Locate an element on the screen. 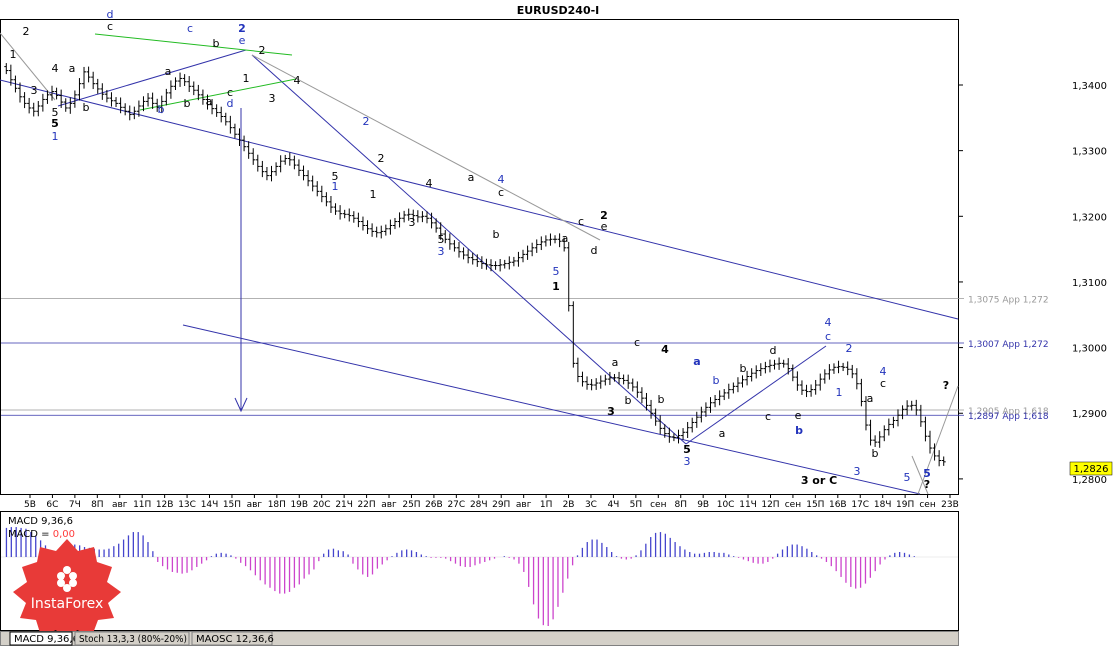  tab-stoch: Stoch 13,3,3 (80%-20%) is located at coordinates (132, 638).